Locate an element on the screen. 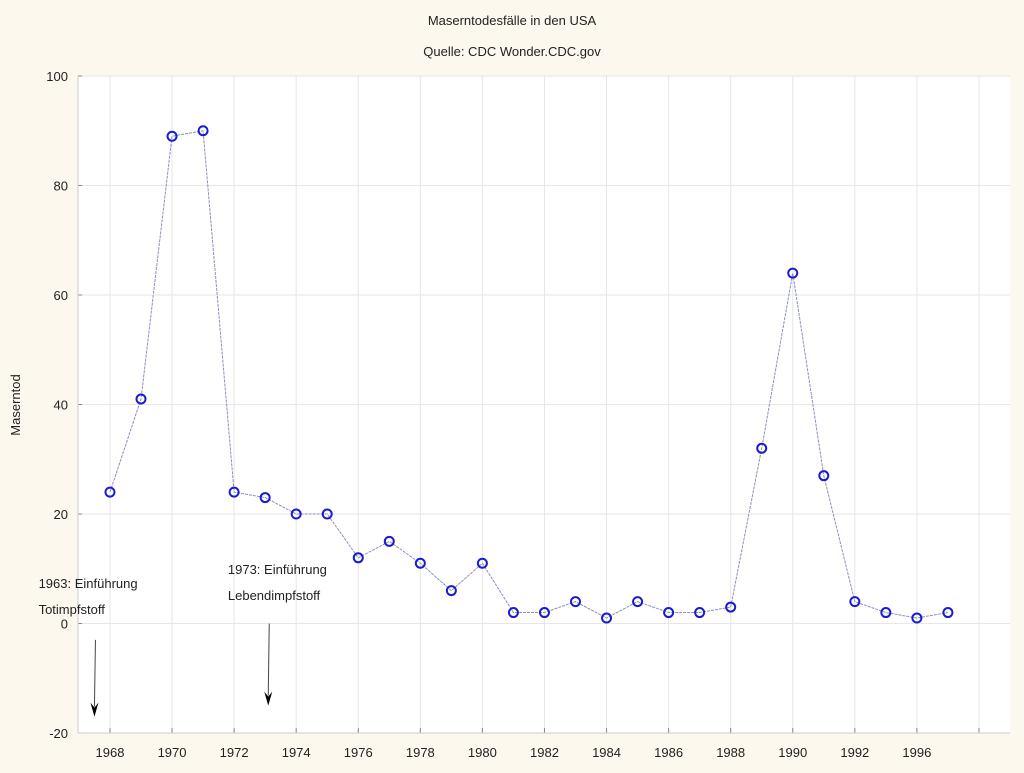  x-tick-label: 1968 is located at coordinates (110, 752).